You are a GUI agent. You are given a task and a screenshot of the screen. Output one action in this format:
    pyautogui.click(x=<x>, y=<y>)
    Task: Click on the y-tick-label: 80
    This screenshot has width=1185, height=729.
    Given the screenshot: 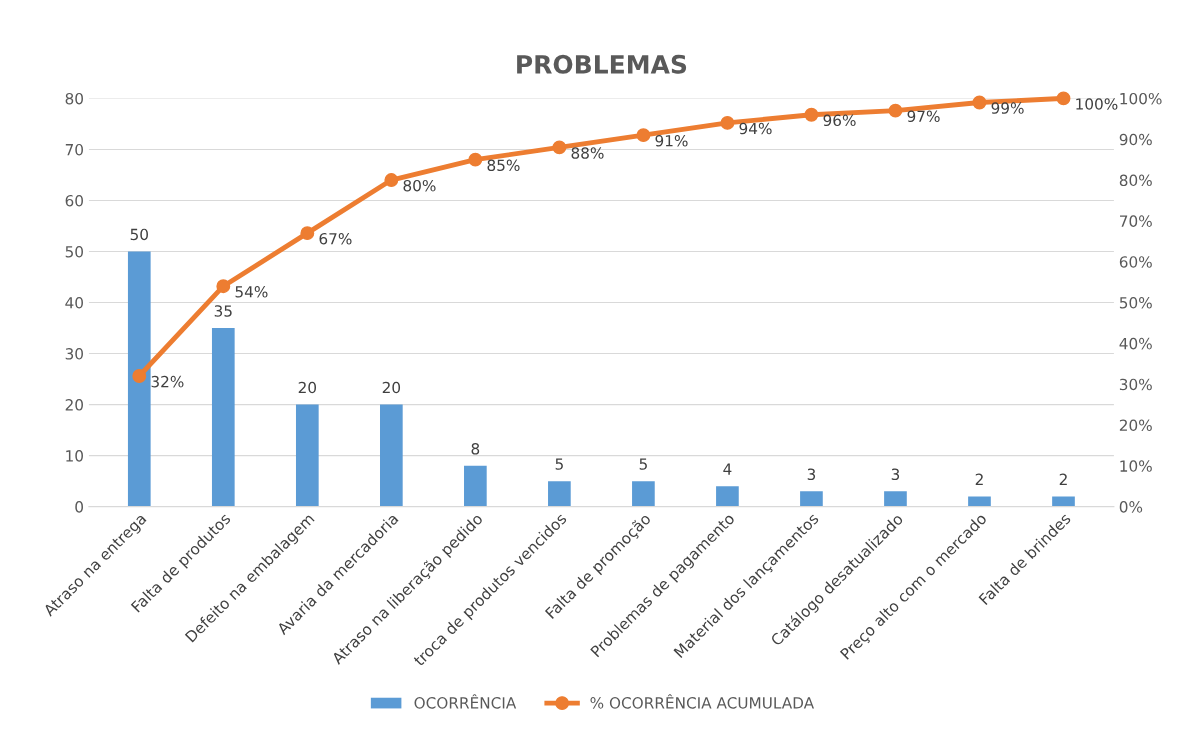 What is the action you would take?
    pyautogui.click(x=74, y=98)
    